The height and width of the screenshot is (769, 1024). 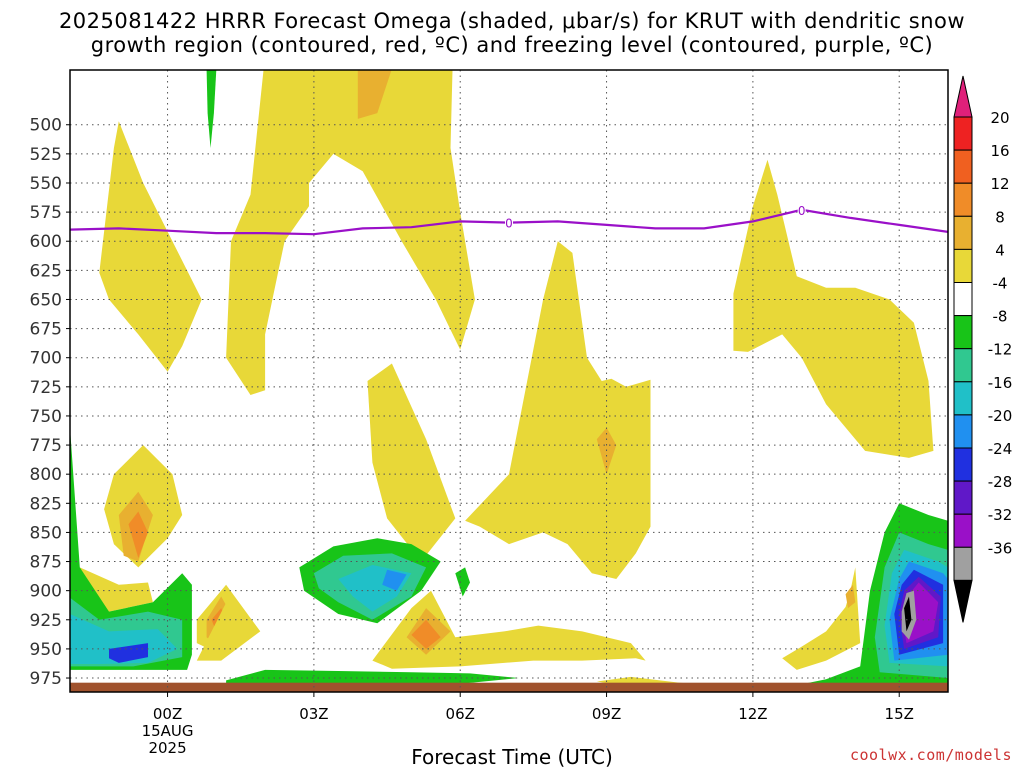 What do you see at coordinates (999, 184) in the screenshot?
I see `colorbar-label-2: 12` at bounding box center [999, 184].